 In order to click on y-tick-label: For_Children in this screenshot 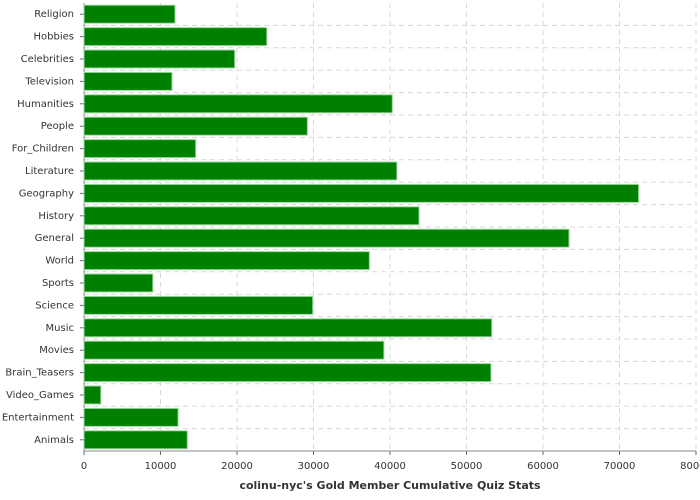, I will do `click(43, 149)`.